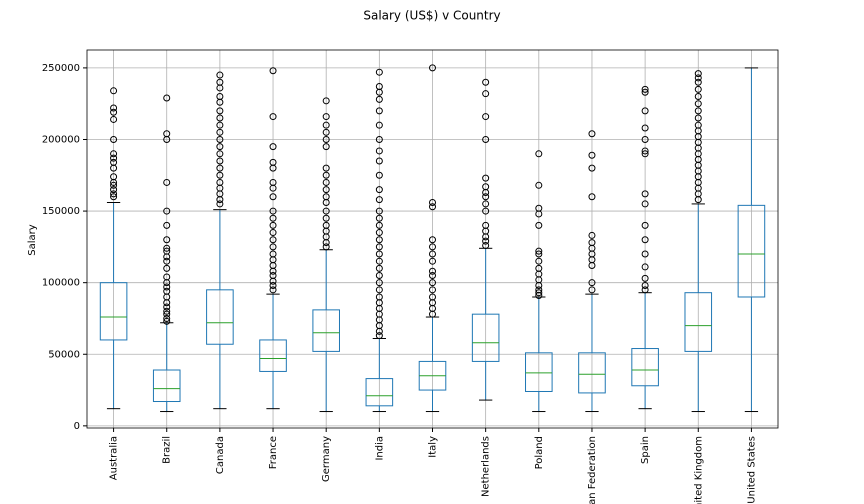  I want to click on y-tick-label: 0, so click(77, 426).